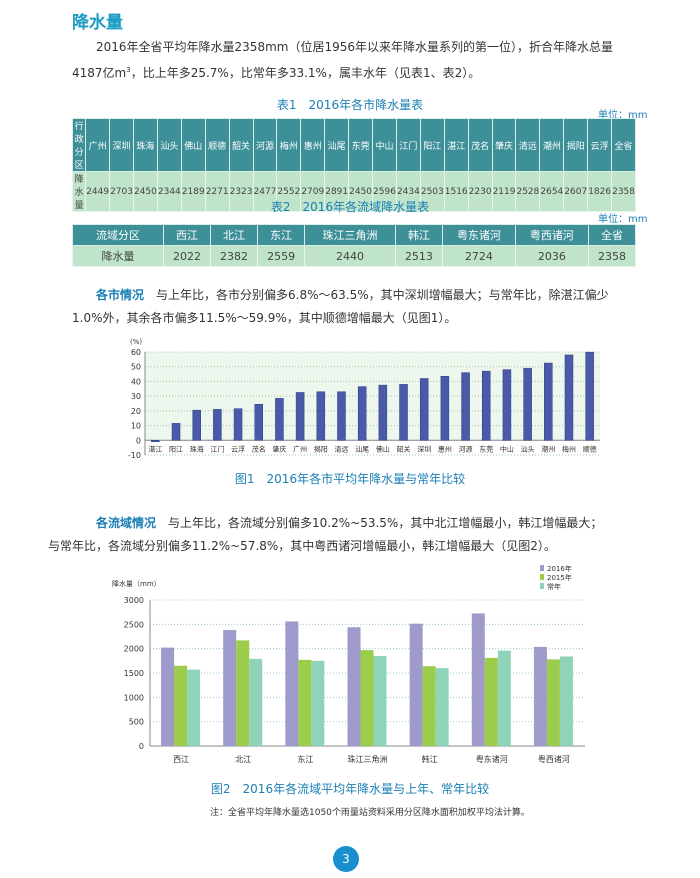  I want to click on cell: 2323, so click(241, 191).